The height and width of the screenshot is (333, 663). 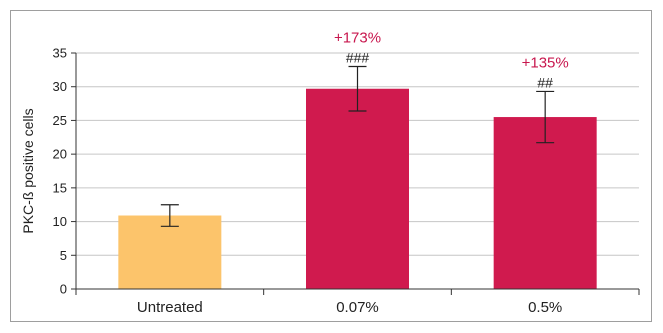 I want to click on x-tick-label-0: Untreated, so click(x=170, y=307).